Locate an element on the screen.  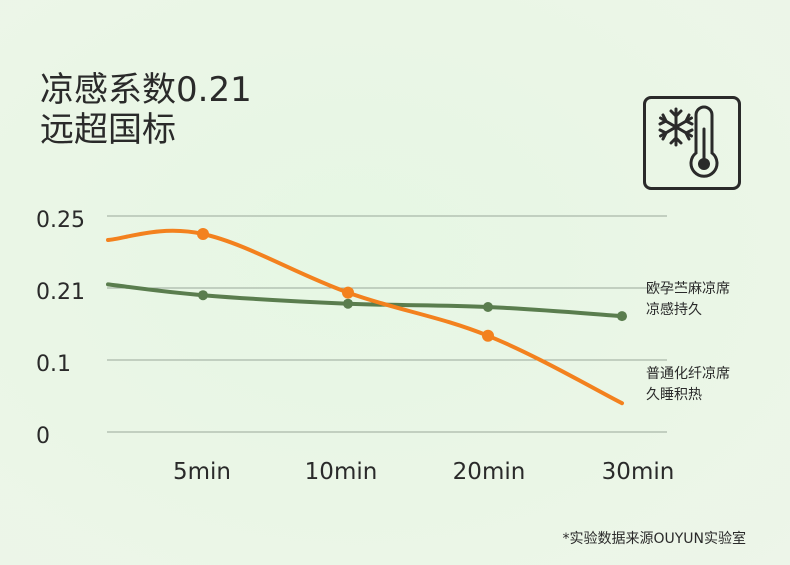
legend-ordinary-line-1: 普通化纤凉席 is located at coordinates (688, 374).